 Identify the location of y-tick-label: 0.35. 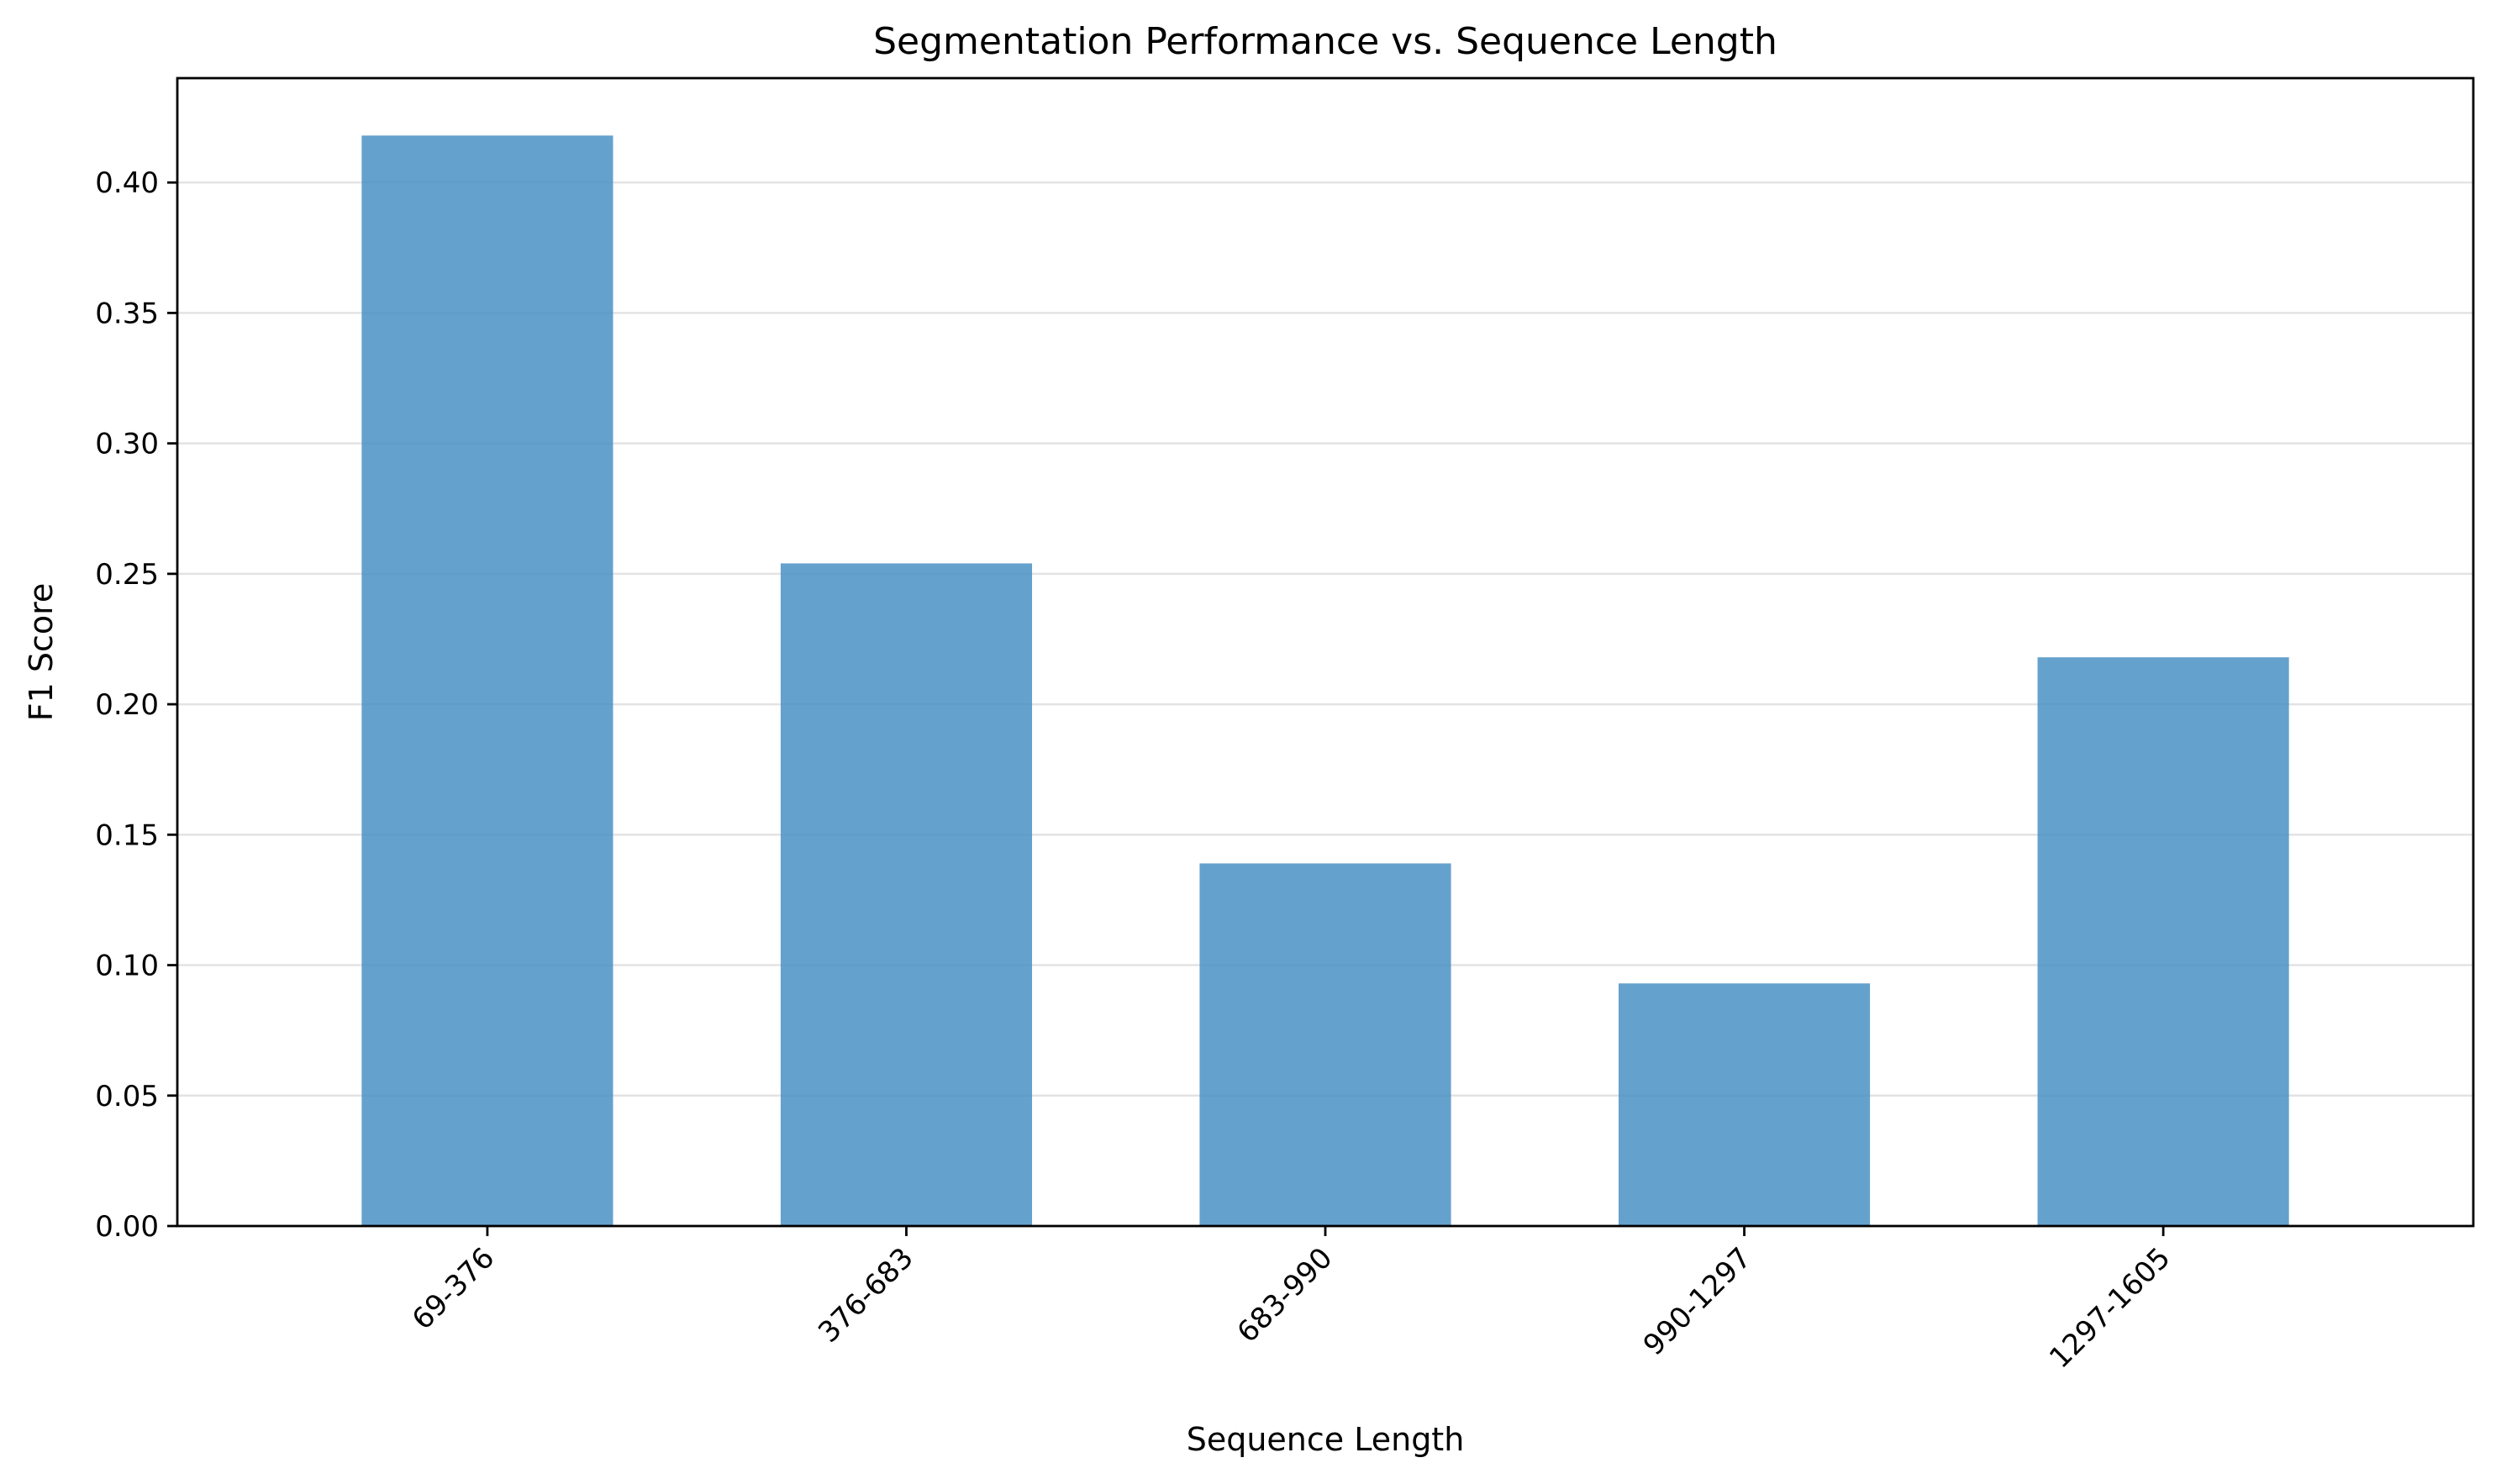
(127, 313).